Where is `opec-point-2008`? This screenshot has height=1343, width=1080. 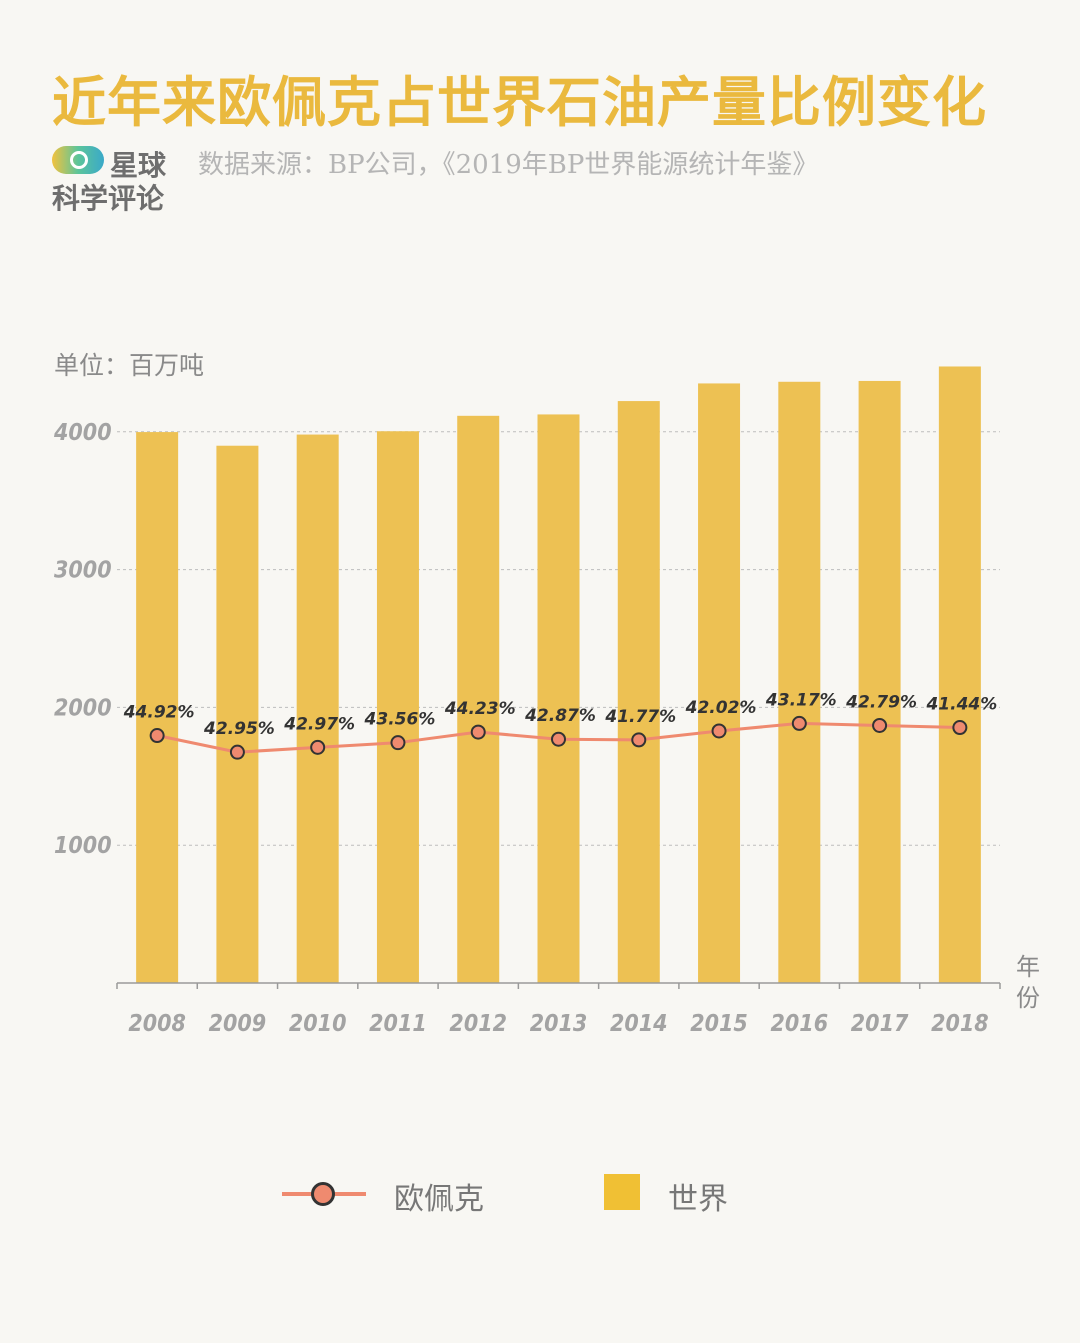 opec-point-2008 is located at coordinates (157, 736).